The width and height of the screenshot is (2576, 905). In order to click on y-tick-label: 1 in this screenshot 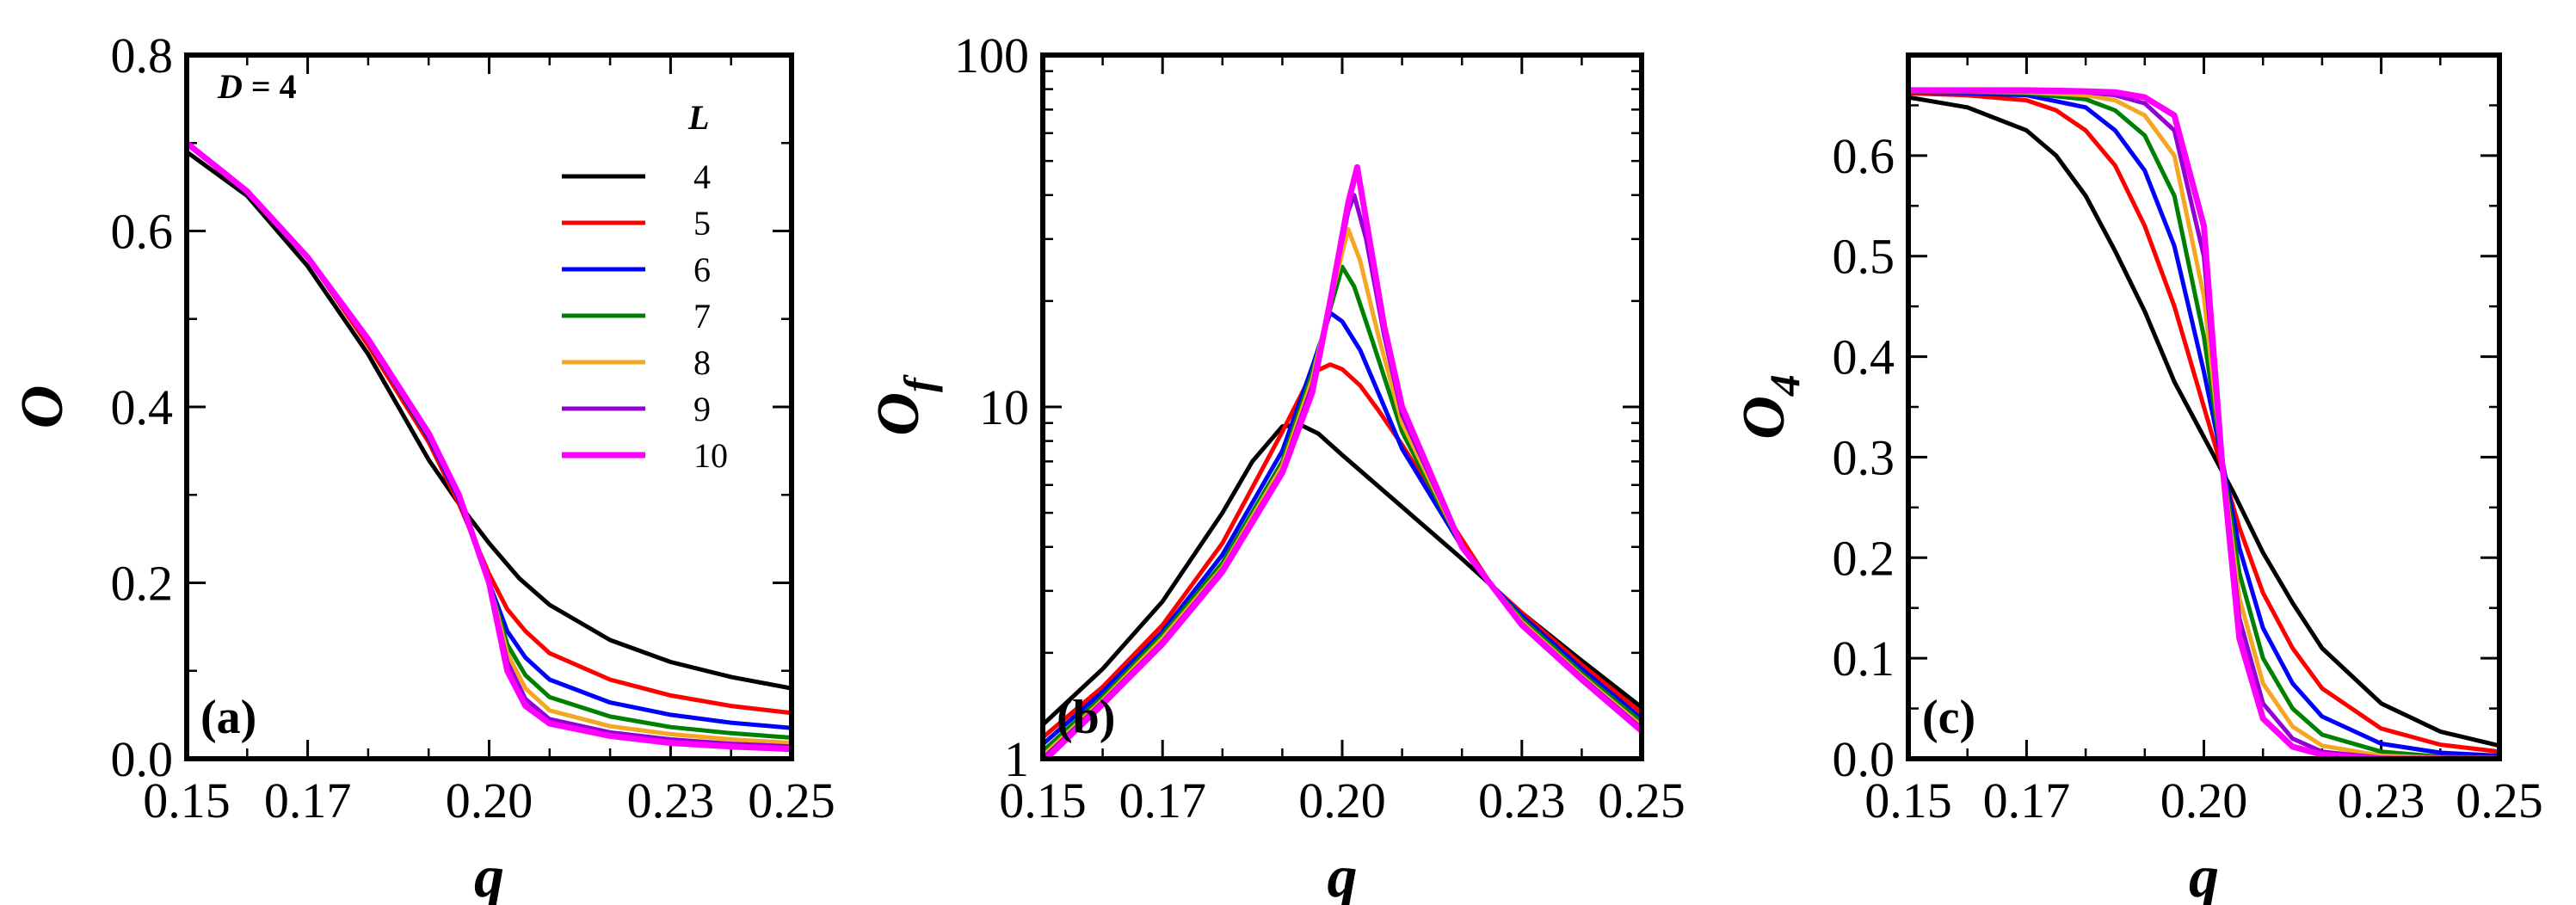, I will do `click(1017, 759)`.